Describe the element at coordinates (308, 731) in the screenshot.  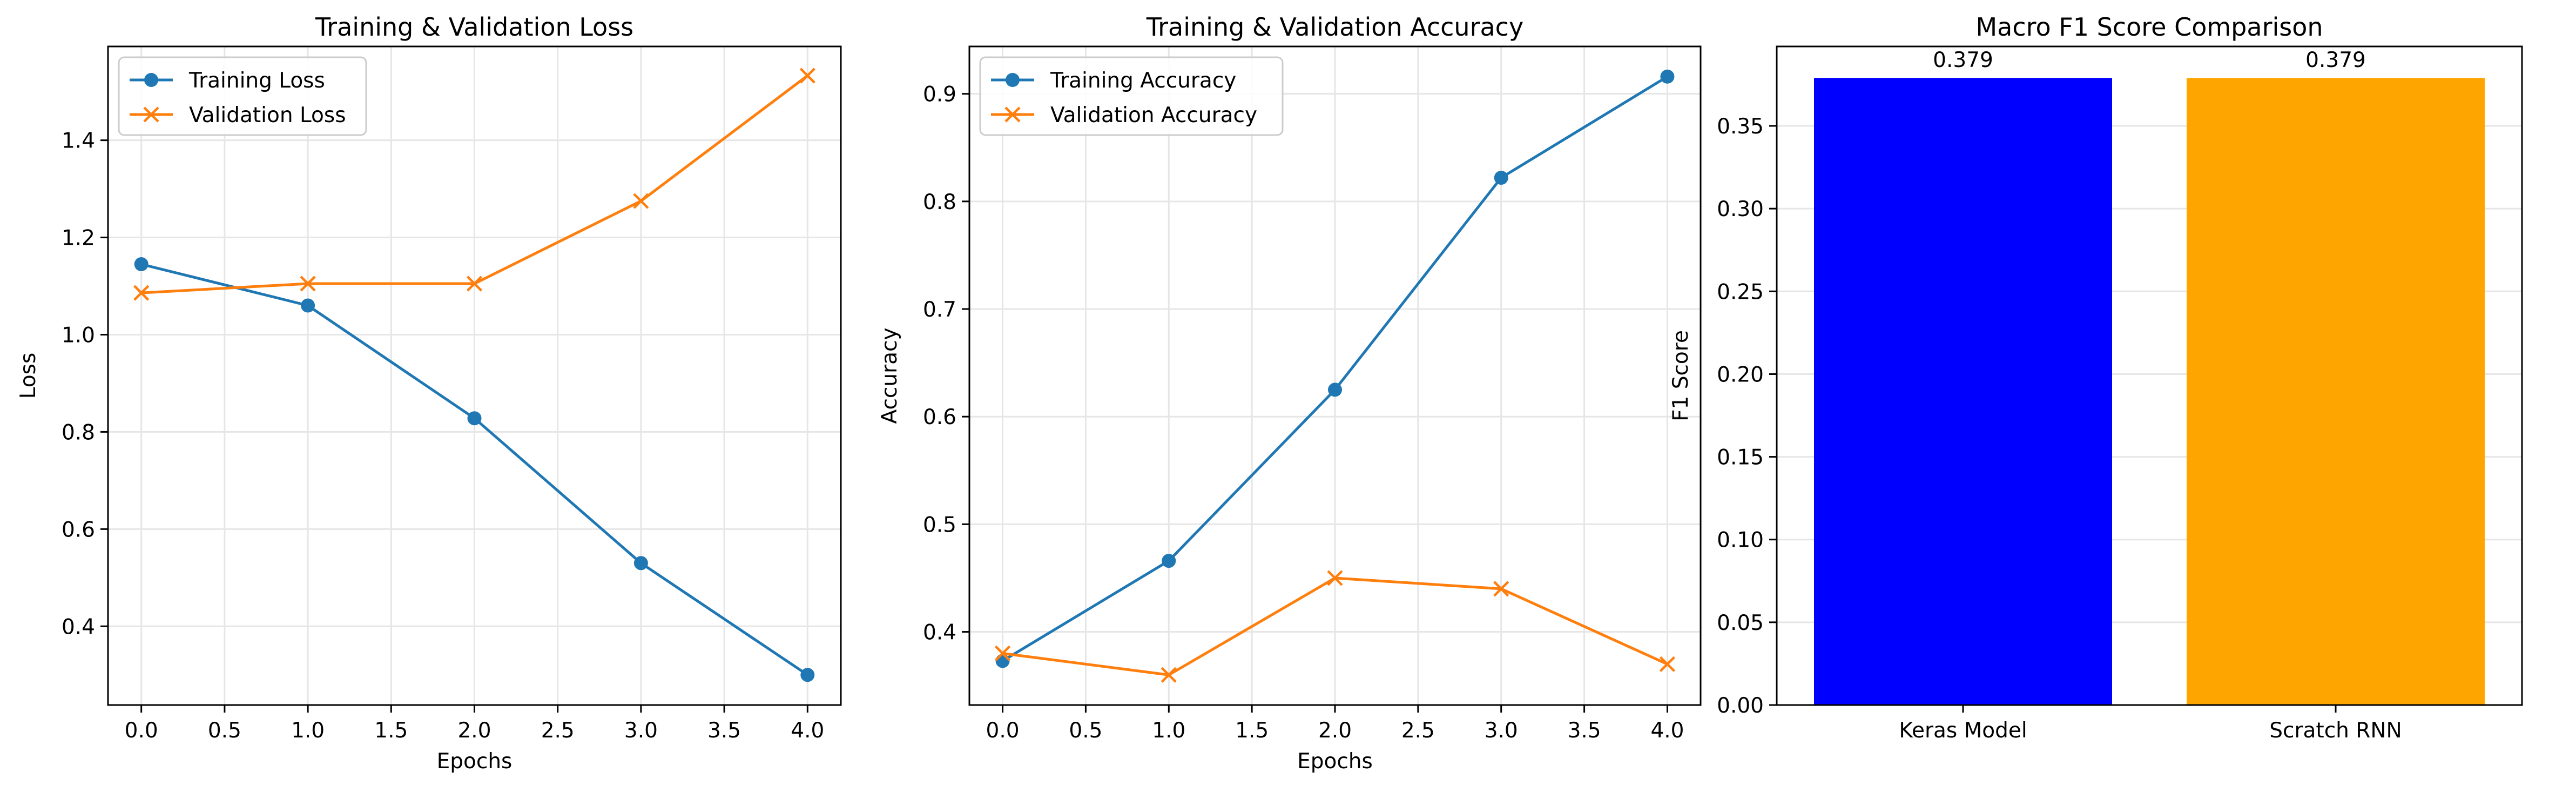
I see `loss-chart-xtick-label: 1.0` at that location.